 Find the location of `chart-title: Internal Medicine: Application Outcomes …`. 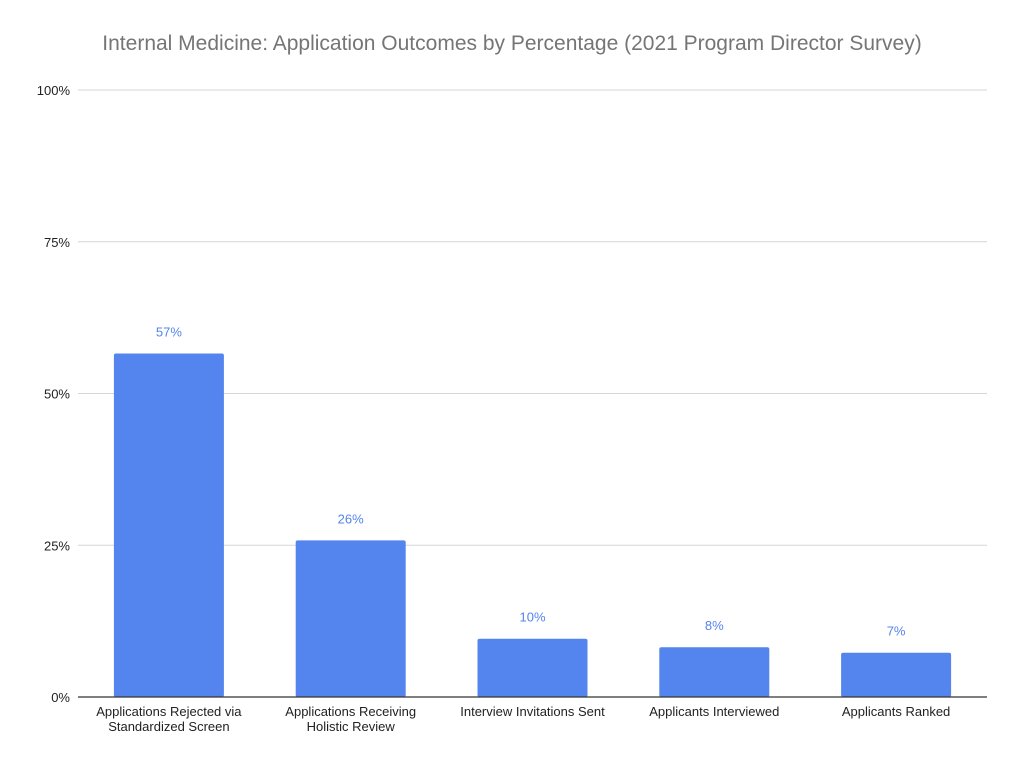

chart-title: Internal Medicine: Application Outcomes … is located at coordinates (512, 43).